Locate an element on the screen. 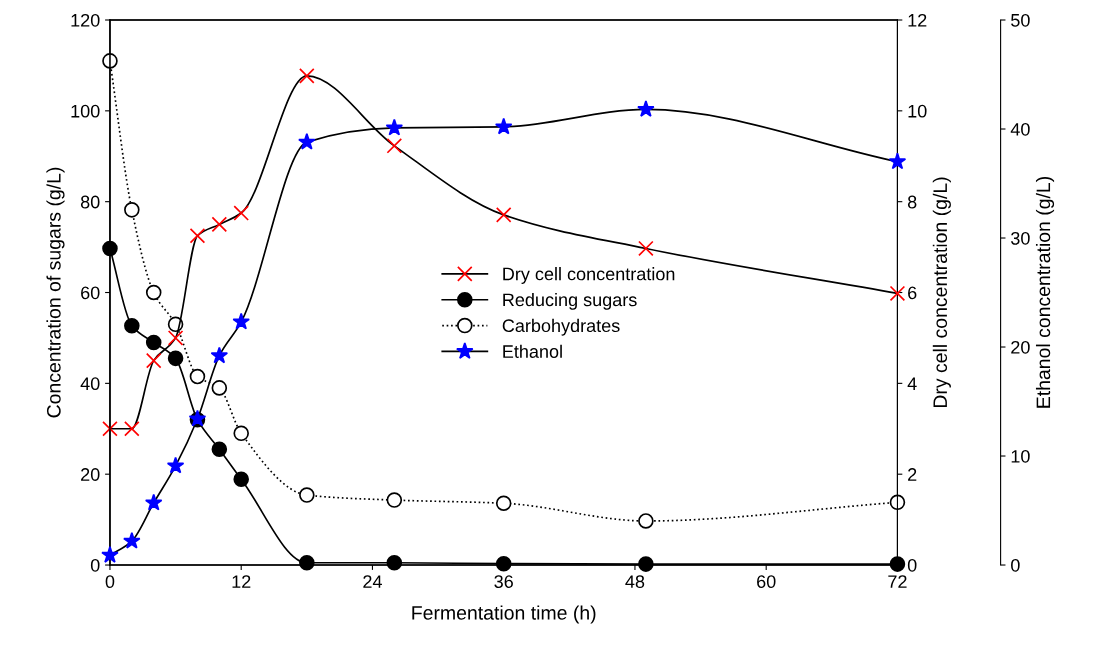  y3-tick-label: 0 is located at coordinates (1015, 565).